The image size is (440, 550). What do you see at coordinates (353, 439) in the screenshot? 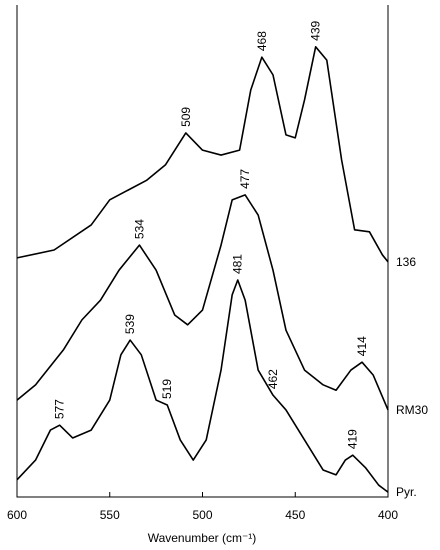
I see `peak-label: 419` at bounding box center [353, 439].